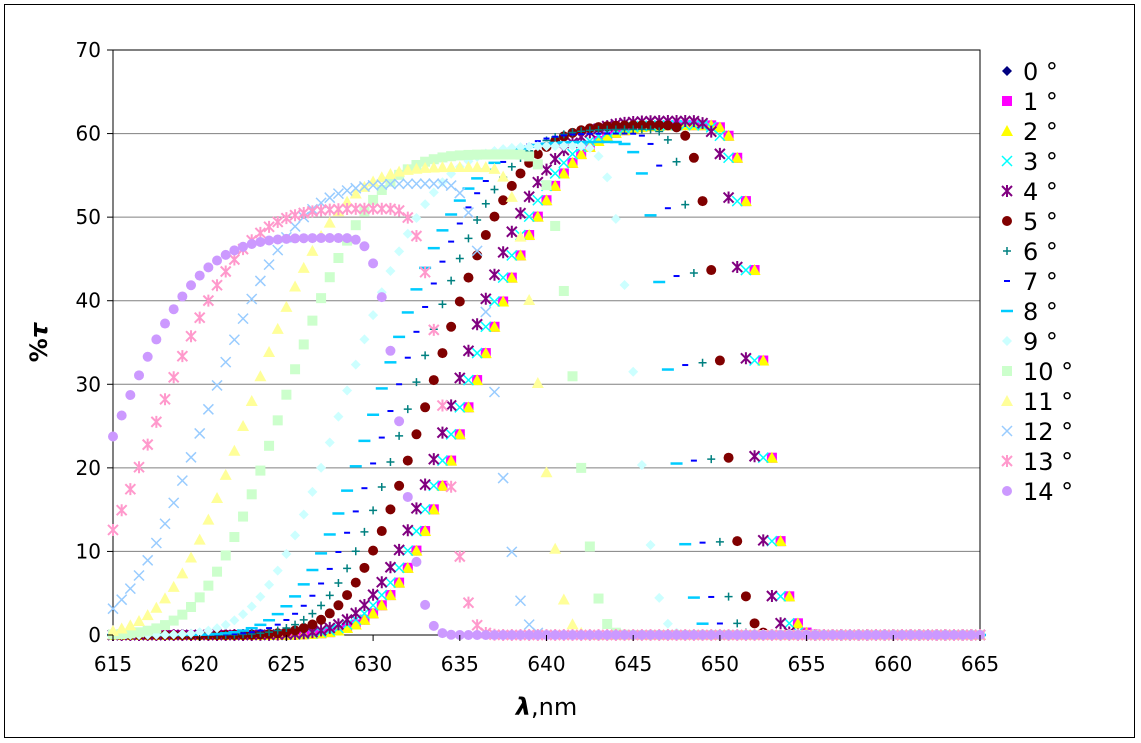  What do you see at coordinates (522, 707) in the screenshot?
I see `x-axis-symbol: λ` at bounding box center [522, 707].